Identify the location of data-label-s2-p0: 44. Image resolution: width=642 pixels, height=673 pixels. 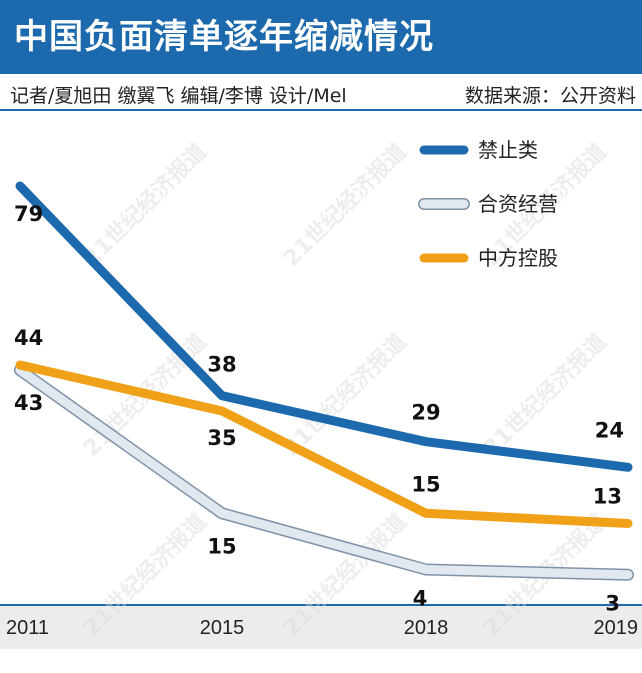
(28, 338).